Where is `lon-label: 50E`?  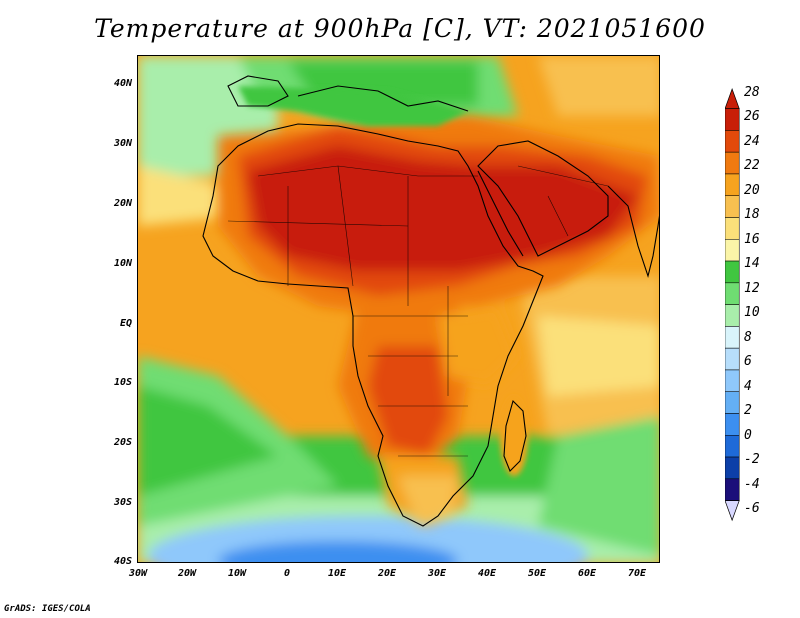
lon-label: 50E is located at coordinates (537, 573).